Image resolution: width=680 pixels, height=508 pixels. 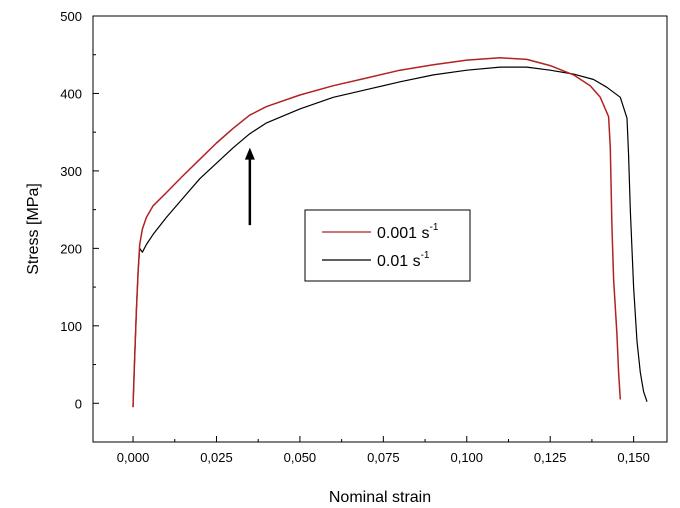 I want to click on legend: 0.001 s-1 0.01 s-1, so click(x=387, y=245).